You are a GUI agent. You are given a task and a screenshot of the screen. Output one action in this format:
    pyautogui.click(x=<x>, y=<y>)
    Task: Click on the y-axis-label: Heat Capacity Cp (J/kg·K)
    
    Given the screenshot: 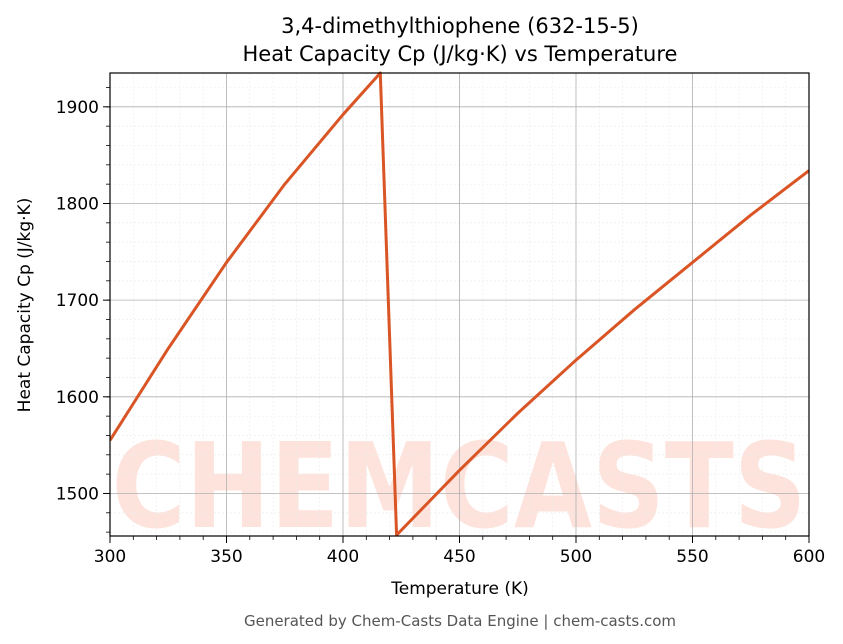 What is the action you would take?
    pyautogui.click(x=25, y=305)
    